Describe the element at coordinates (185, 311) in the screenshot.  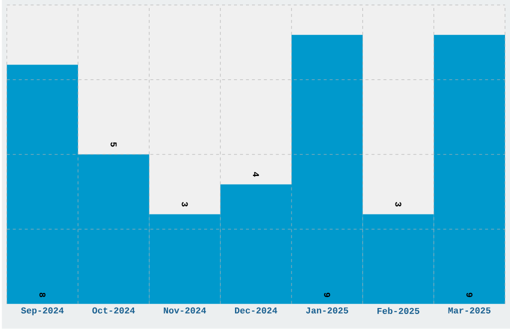
I see `x-tick-label: Nov-2024` at that location.